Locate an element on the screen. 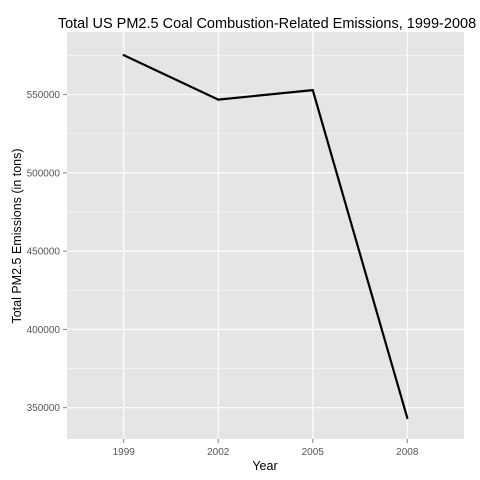 The width and height of the screenshot is (480, 480). y-axis-ticks: 350000 400000 450000 500000 550000 is located at coordinates (47, 252).